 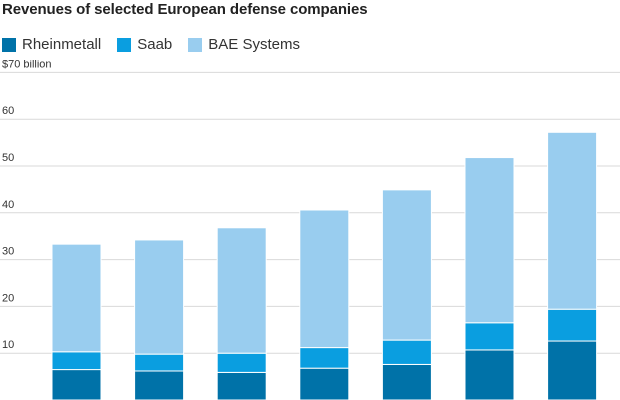 What do you see at coordinates (27, 65) in the screenshot?
I see `y-tick-label: $70 billion` at bounding box center [27, 65].